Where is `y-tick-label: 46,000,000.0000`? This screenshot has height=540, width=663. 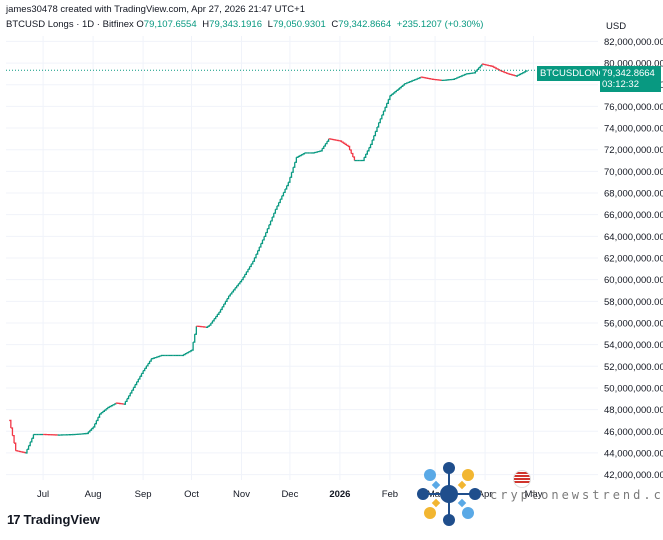
y-tick-label: 46,000,000.0000 is located at coordinates (633, 432).